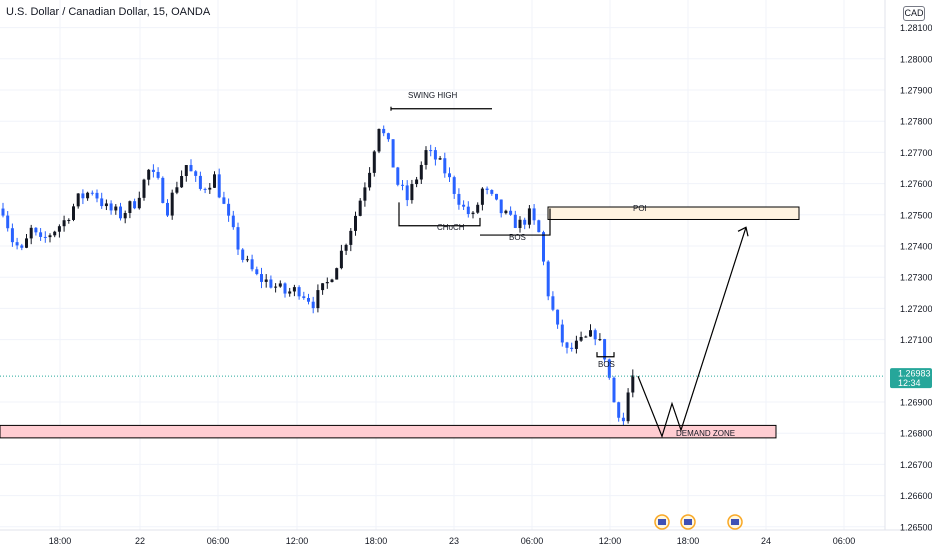  Describe the element at coordinates (916, 59) in the screenshot. I see `price-tick-label: 1.28000` at that location.